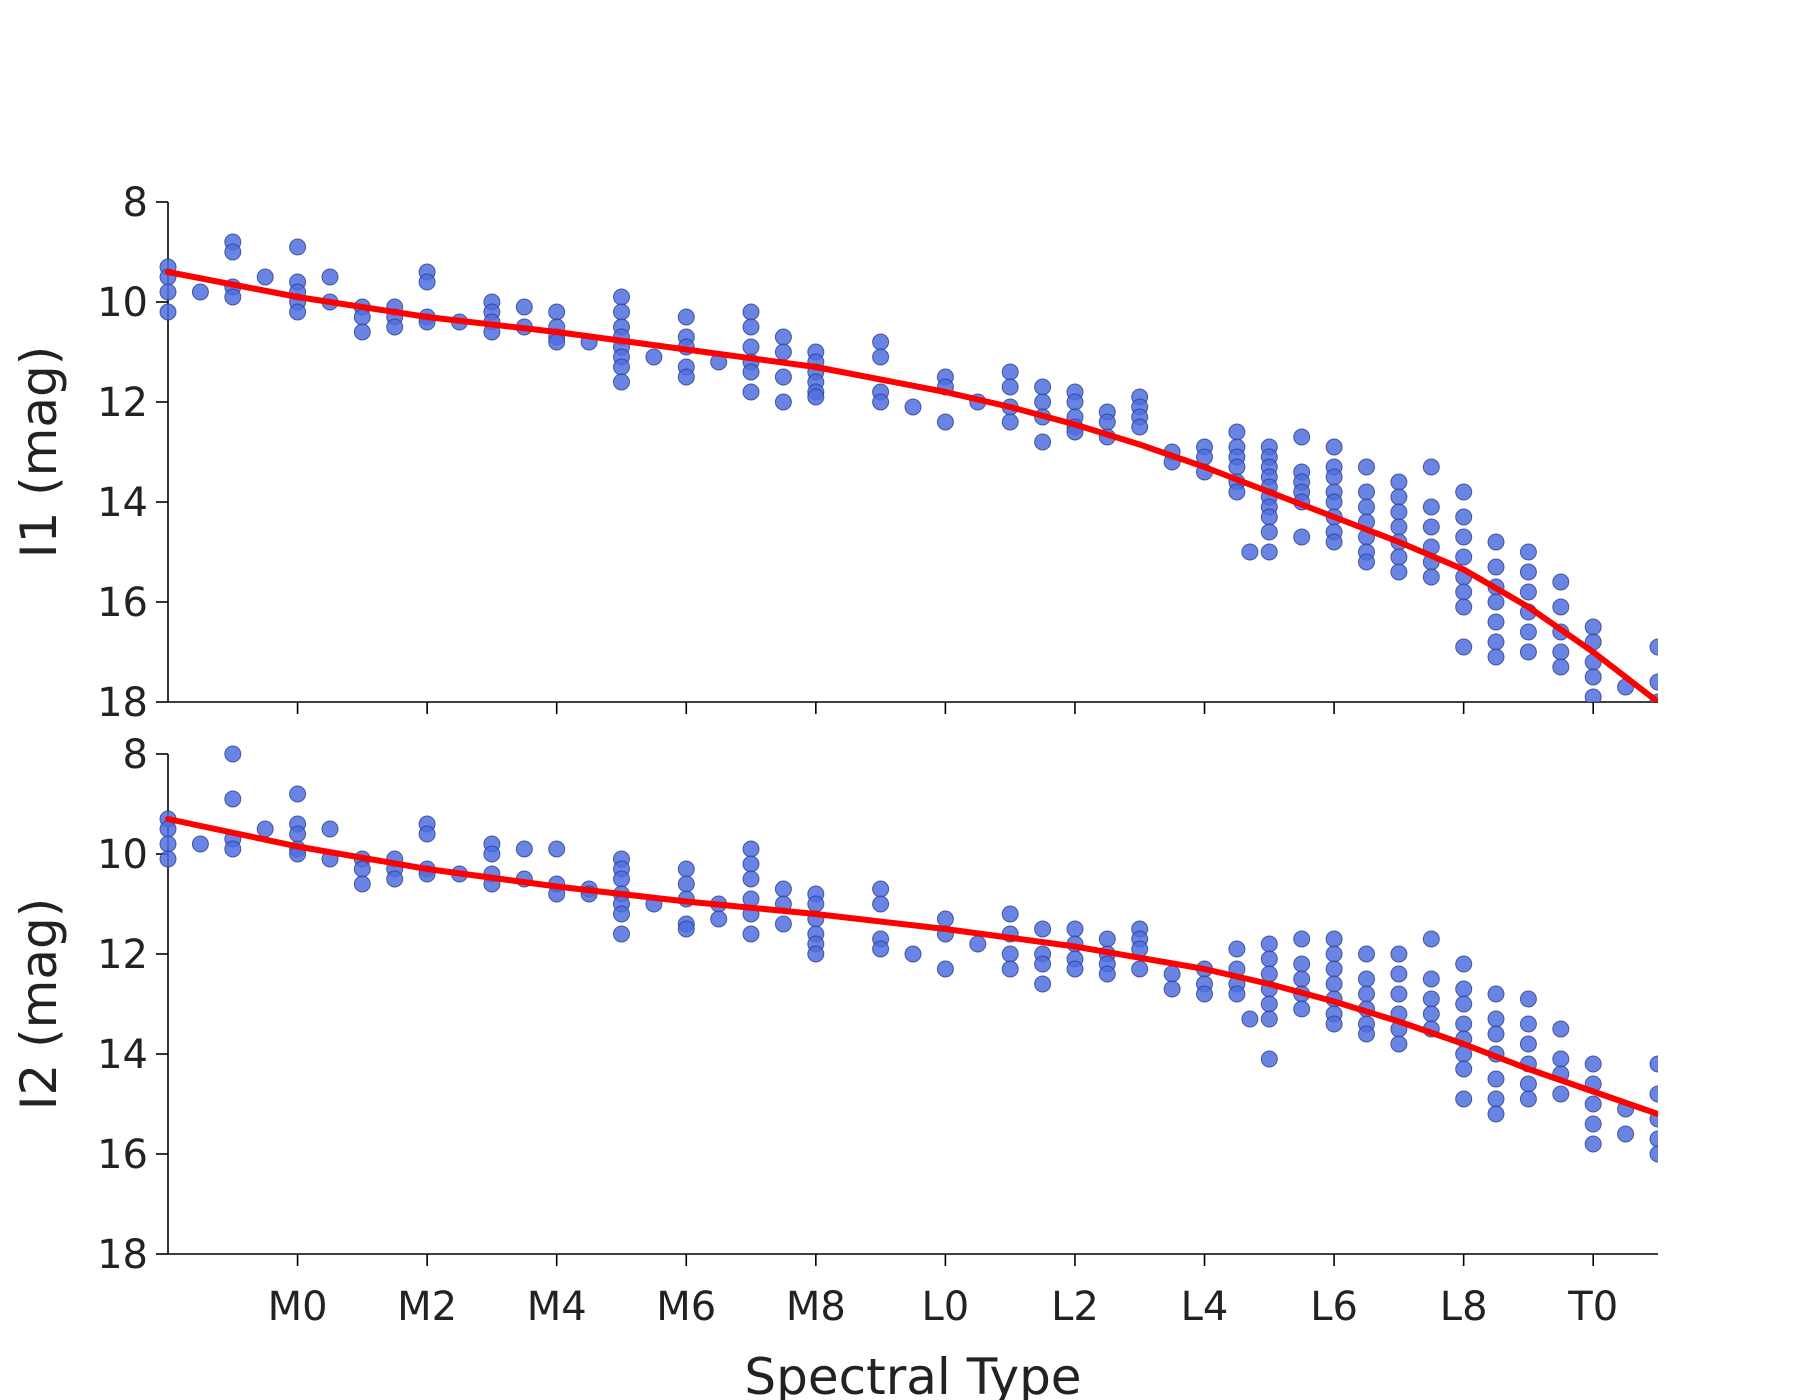  Describe the element at coordinates (298, 1307) in the screenshot. I see `x-tick-label: M0` at that location.